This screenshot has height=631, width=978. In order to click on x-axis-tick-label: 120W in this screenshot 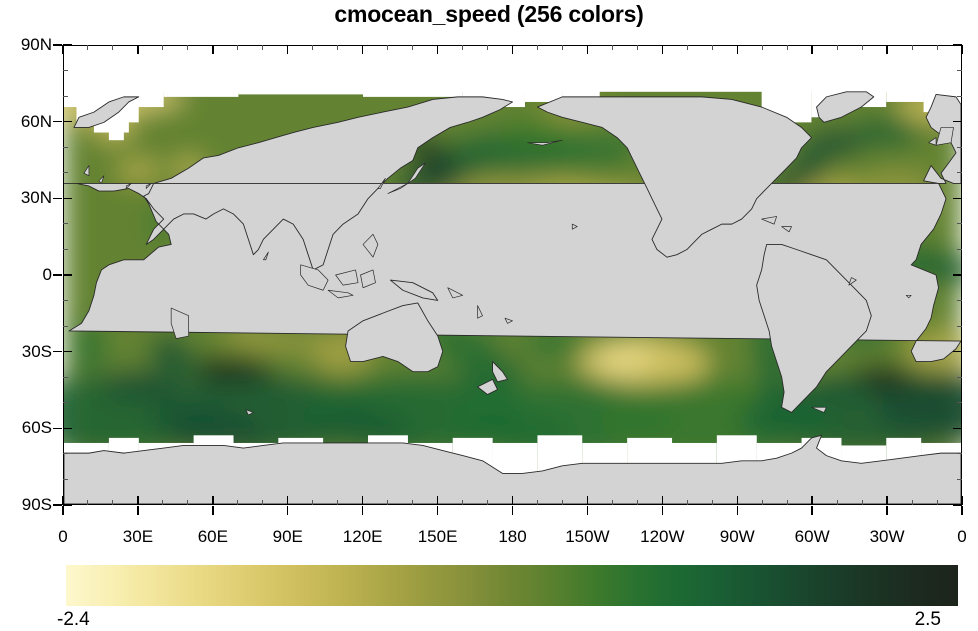, I will do `click(662, 536)`.